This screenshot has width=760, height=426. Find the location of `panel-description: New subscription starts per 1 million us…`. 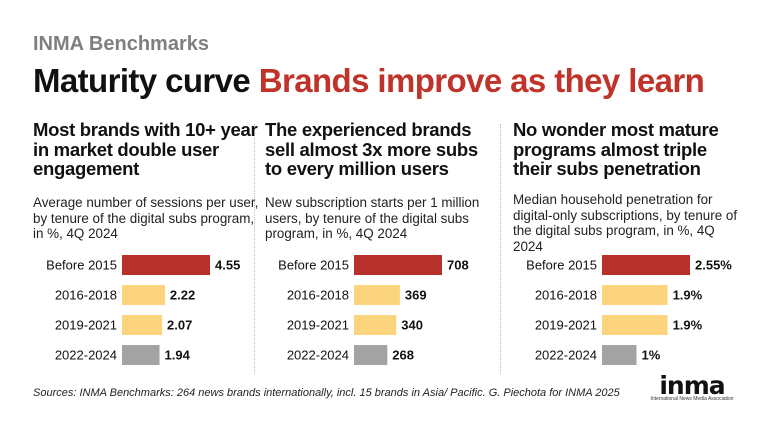

panel-description: New subscription starts per 1 million us… is located at coordinates (372, 218).